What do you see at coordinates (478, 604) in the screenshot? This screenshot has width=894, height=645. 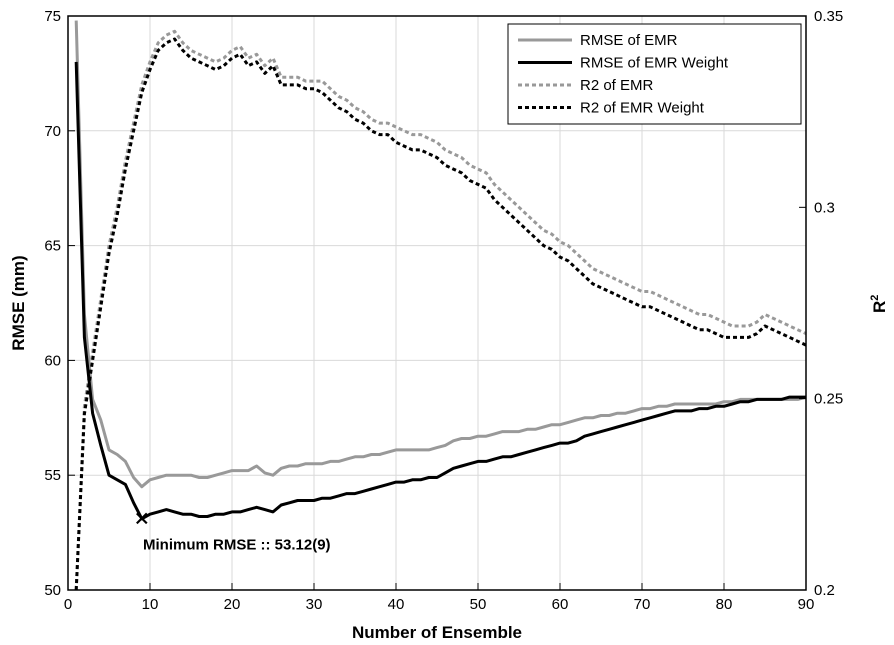 I see `x-tick-label: 50` at bounding box center [478, 604].